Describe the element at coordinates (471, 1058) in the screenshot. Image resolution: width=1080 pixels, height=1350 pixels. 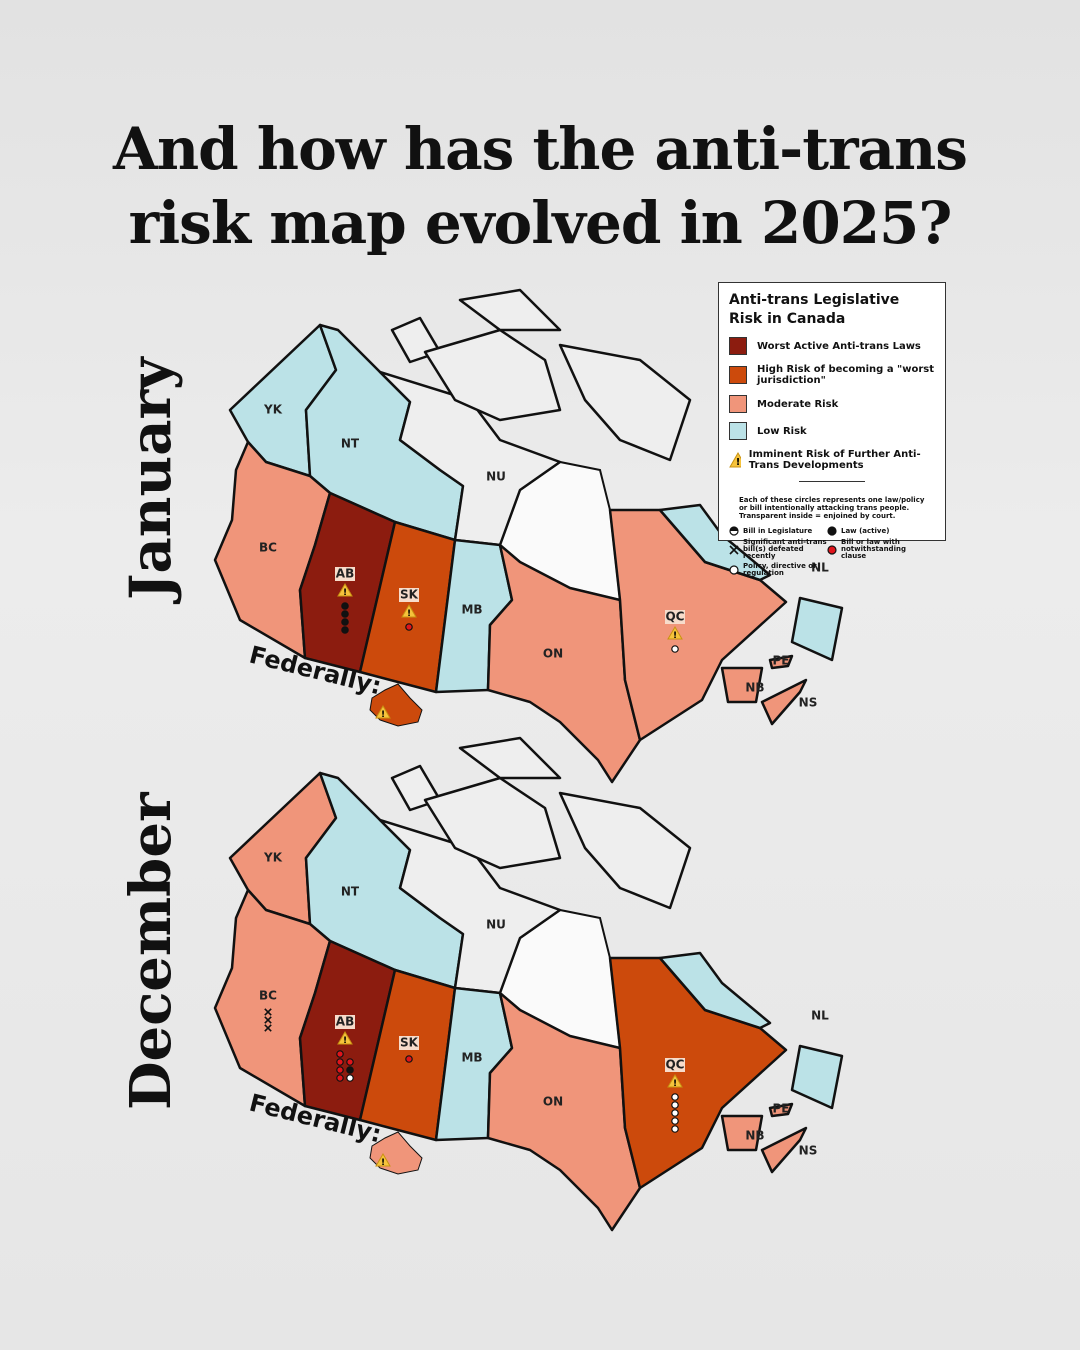
I see `province-code: MB` at that location.